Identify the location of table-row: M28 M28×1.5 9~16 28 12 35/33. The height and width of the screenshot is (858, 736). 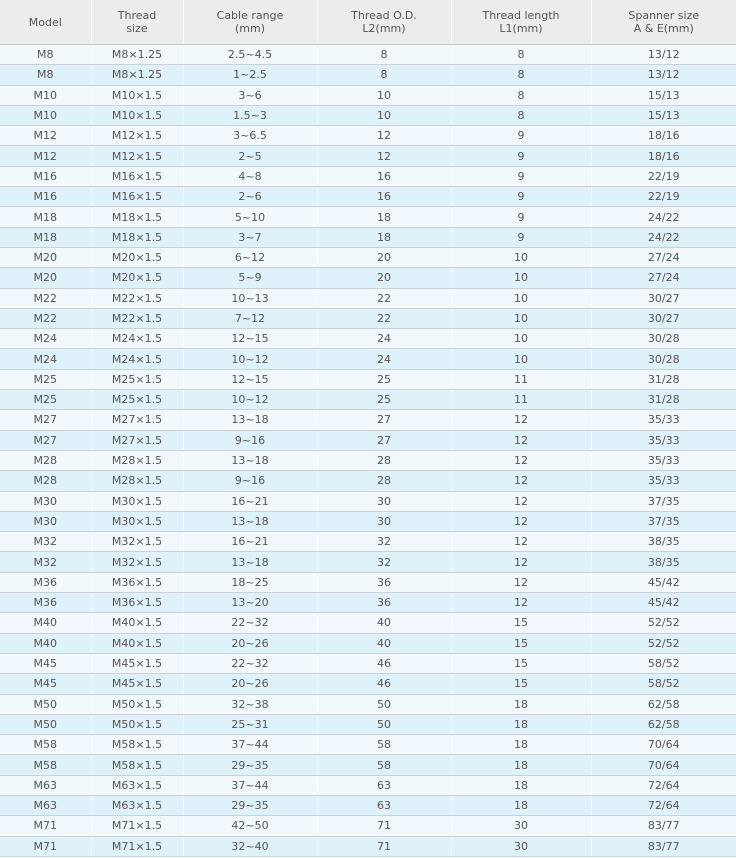
(368, 481).